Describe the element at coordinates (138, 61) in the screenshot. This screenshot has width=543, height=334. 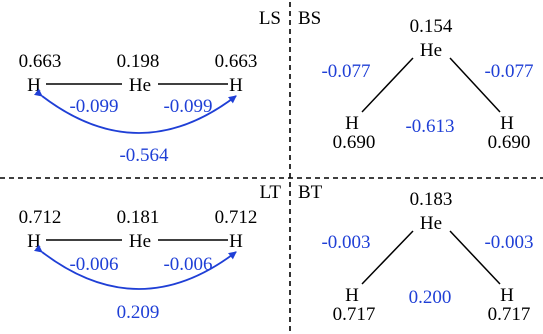
I see `spin-ls-he: 0.198` at that location.